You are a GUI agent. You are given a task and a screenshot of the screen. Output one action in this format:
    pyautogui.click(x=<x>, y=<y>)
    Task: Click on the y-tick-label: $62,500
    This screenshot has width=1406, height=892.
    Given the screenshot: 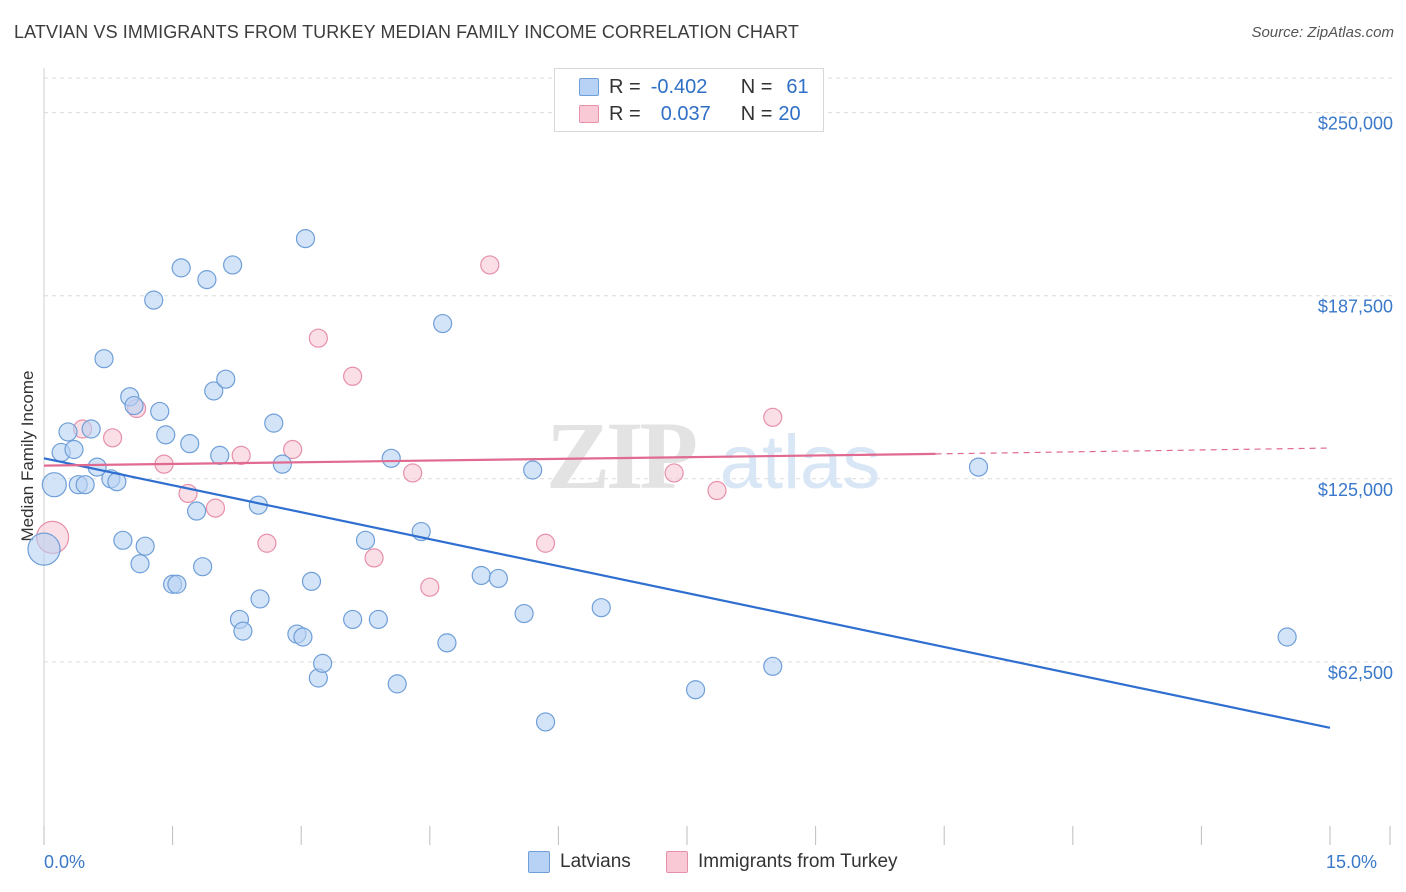 What is the action you would take?
    pyautogui.click(x=1360, y=673)
    